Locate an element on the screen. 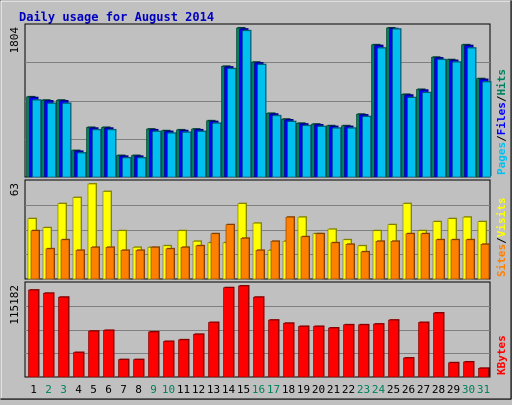 This screenshot has height=405, width=512. x-tick-label-day-21: 21 is located at coordinates (333, 389).